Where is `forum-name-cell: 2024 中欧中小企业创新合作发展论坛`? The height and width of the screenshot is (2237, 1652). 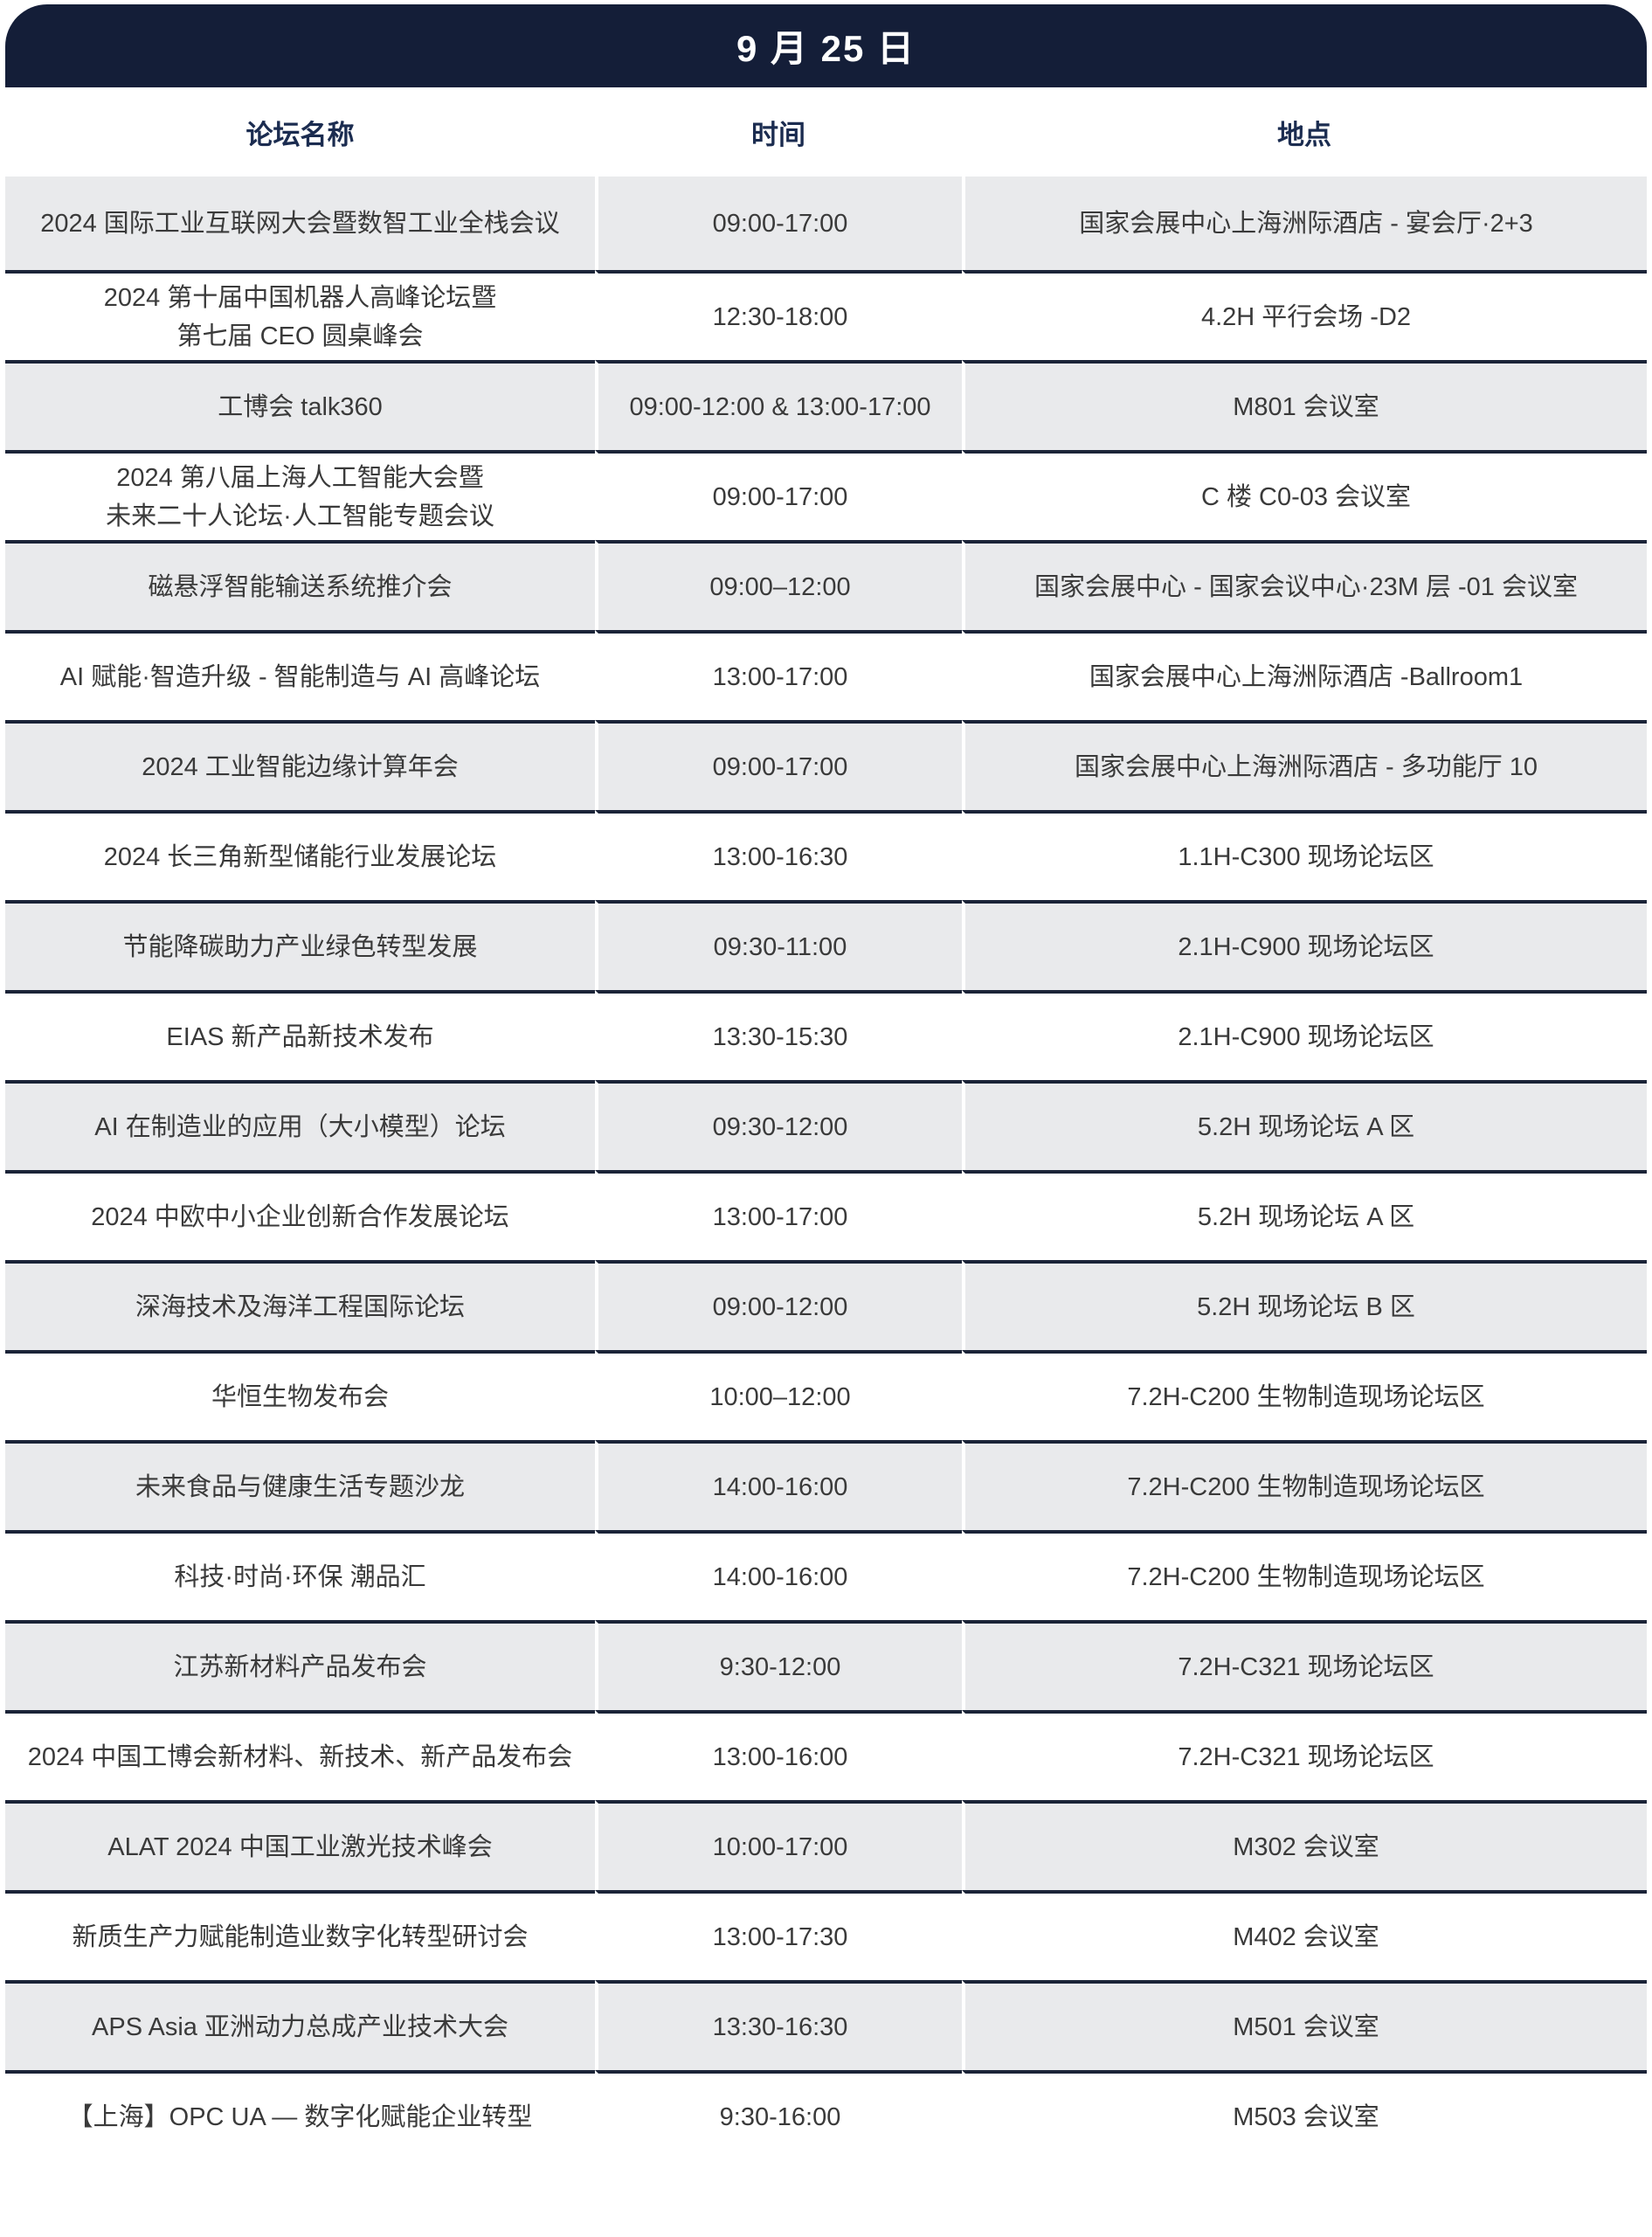
forum-name-cell: 2024 中欧中小企业创新合作发展论坛 is located at coordinates (300, 1215).